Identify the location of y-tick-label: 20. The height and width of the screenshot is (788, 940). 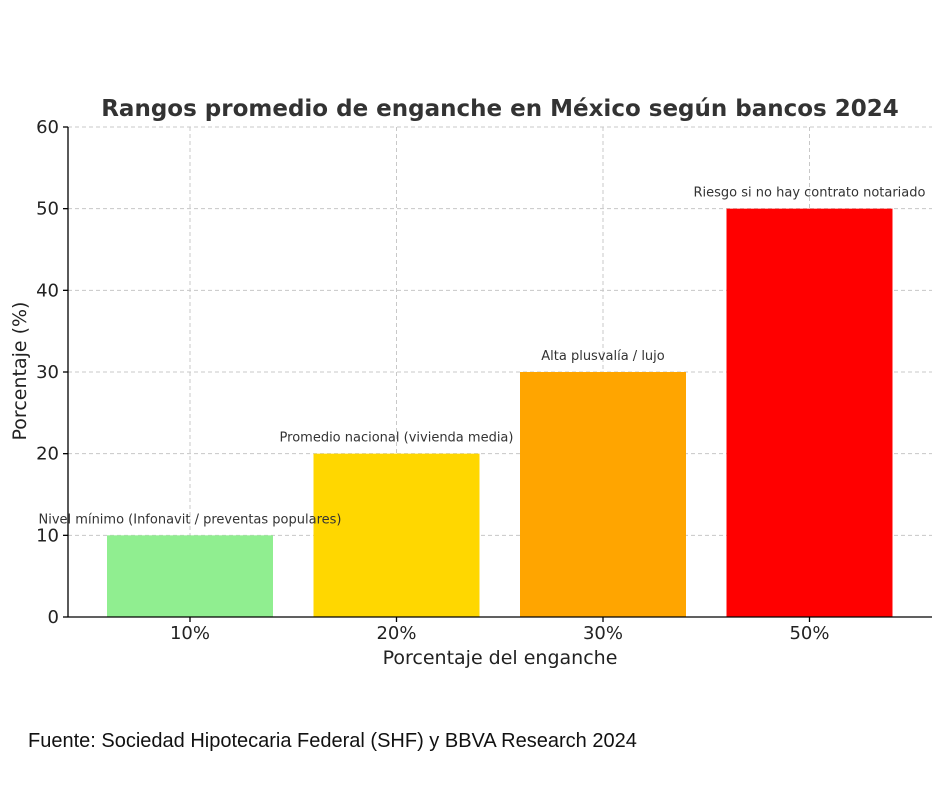
(47, 454).